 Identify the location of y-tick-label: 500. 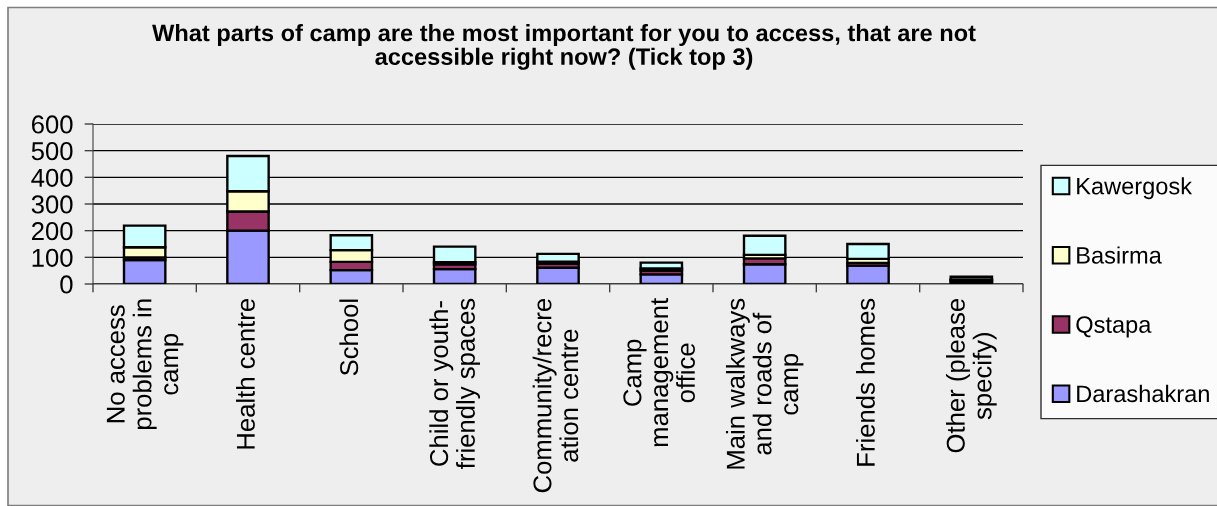
(52, 151).